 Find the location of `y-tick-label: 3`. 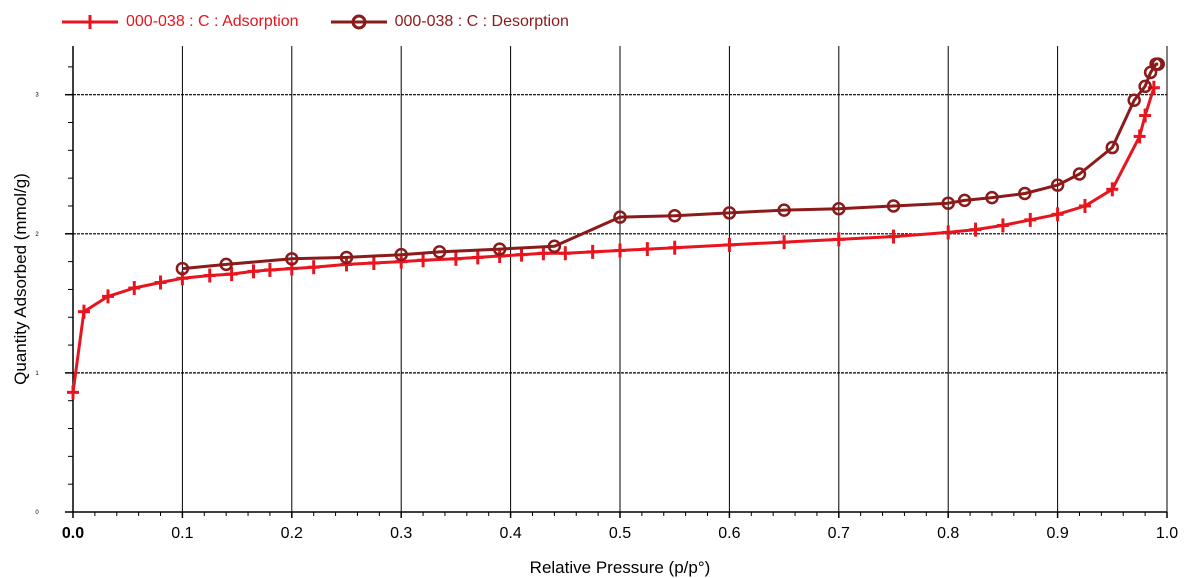

y-tick-label: 3 is located at coordinates (37, 96).